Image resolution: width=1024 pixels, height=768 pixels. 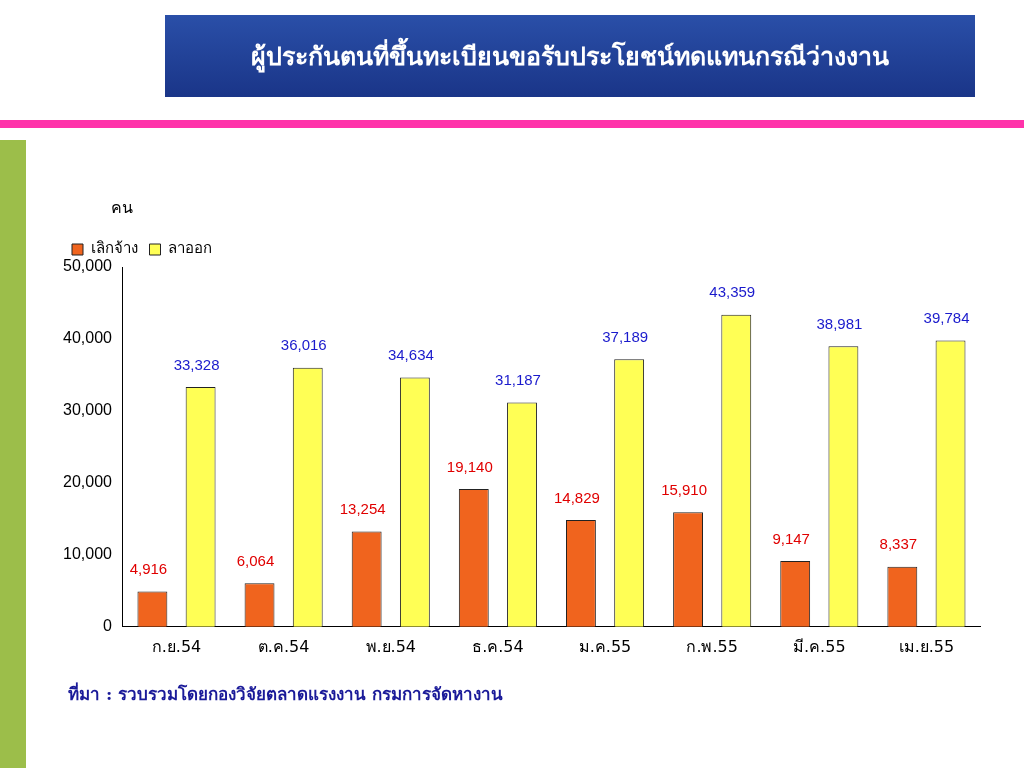 What do you see at coordinates (819, 646) in the screenshot?
I see `x-tick-label: มี.ค.55` at bounding box center [819, 646].